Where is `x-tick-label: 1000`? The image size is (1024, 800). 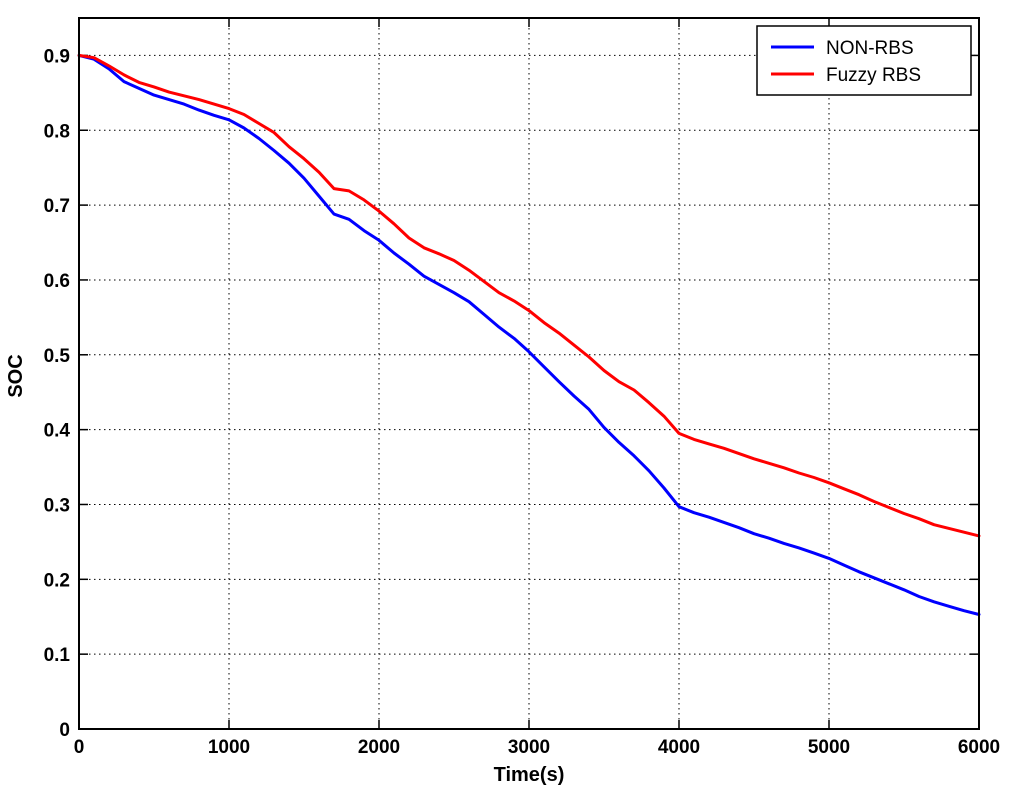
x-tick-label: 1000 is located at coordinates (229, 747).